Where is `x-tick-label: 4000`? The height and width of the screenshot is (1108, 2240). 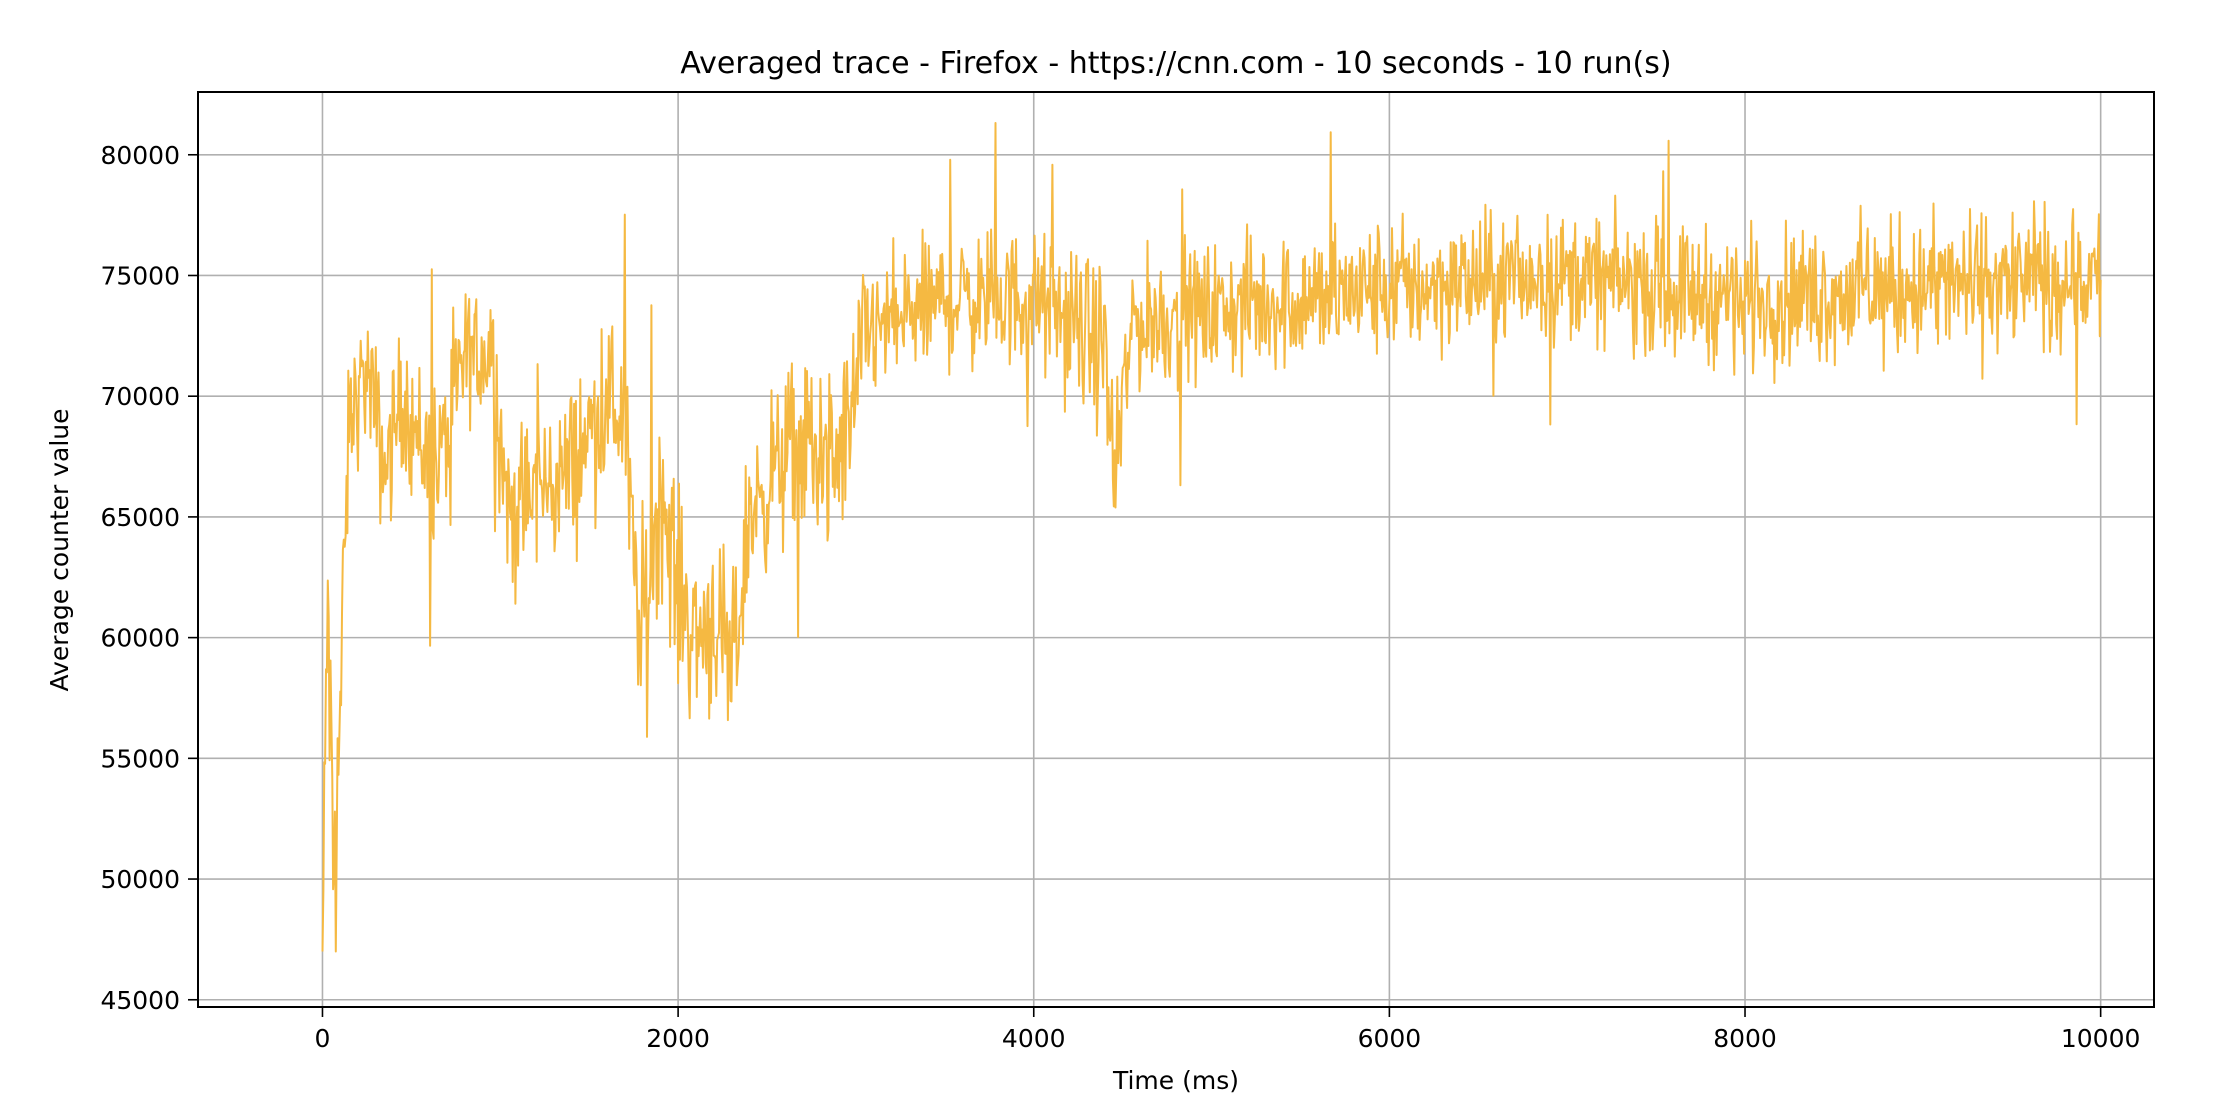 x-tick-label: 4000 is located at coordinates (1034, 1038).